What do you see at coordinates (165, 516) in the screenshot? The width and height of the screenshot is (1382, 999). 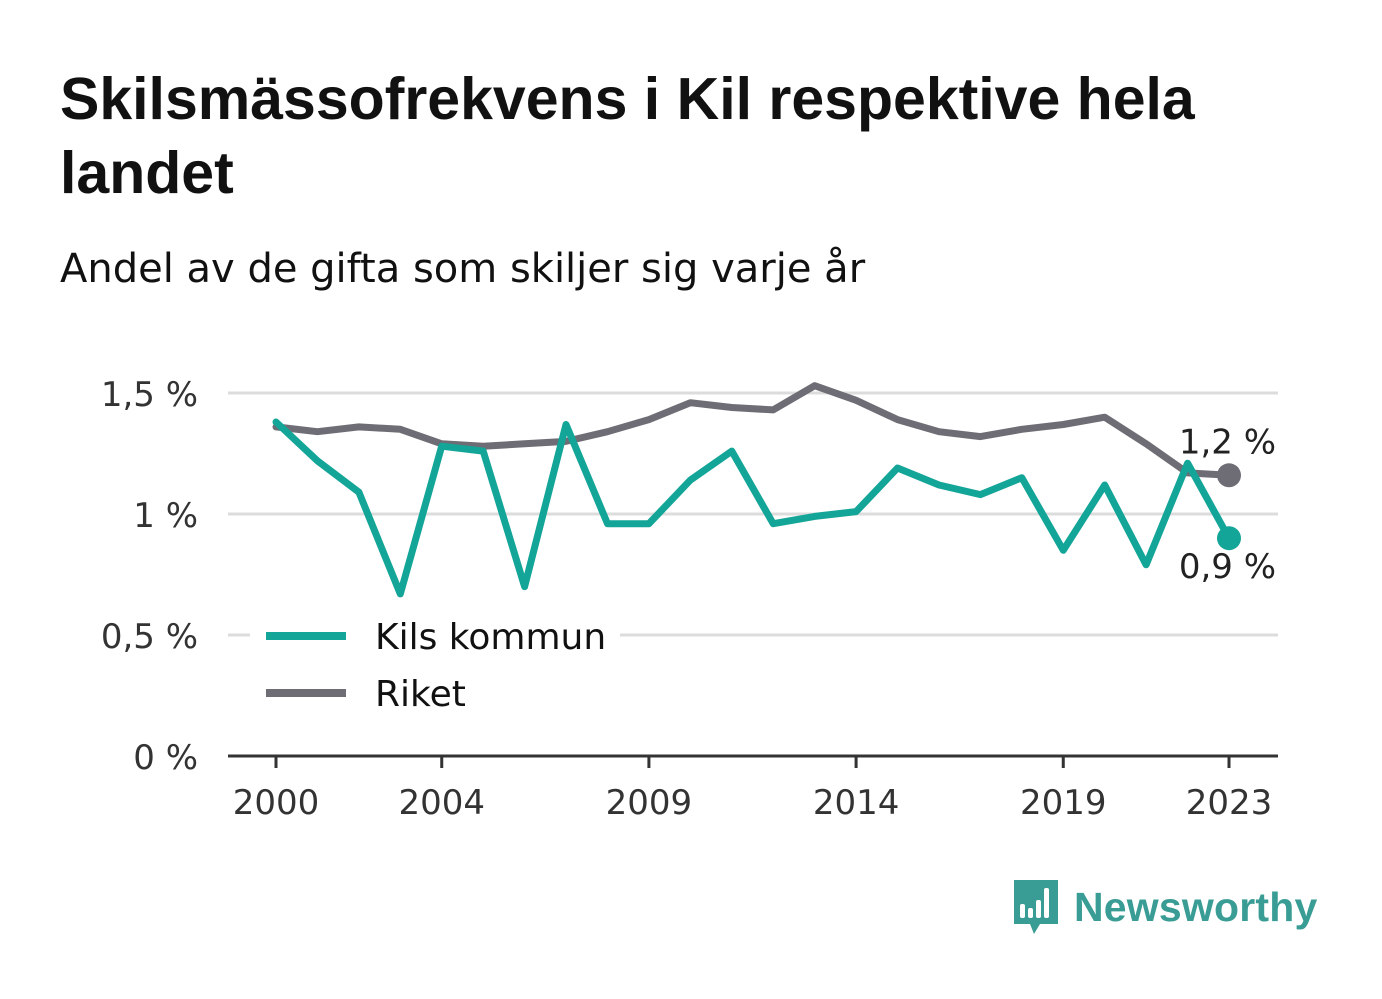 I see `y-tick-label: 1 %` at bounding box center [165, 516].